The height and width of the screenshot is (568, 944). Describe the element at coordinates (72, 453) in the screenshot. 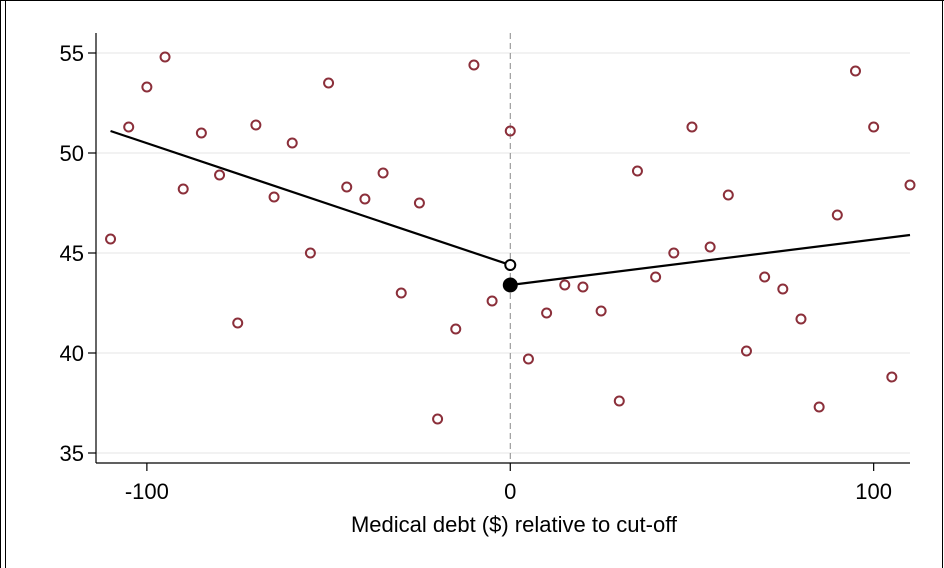

I see `y-tick-label: 35` at that location.